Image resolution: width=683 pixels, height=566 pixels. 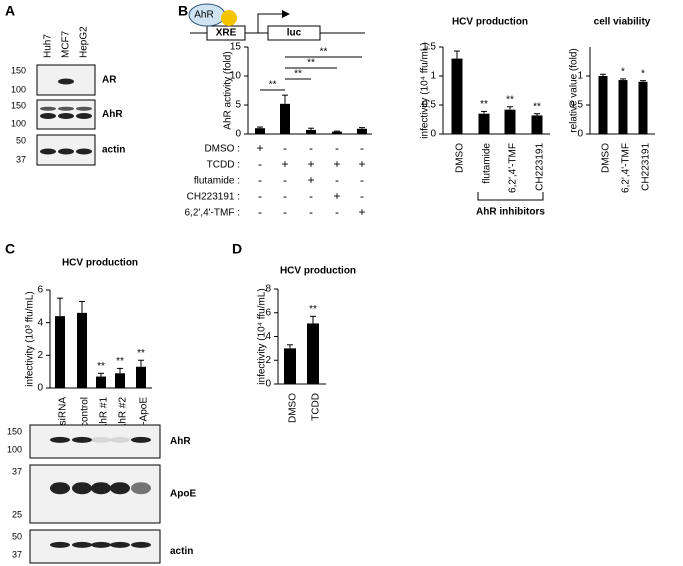 What do you see at coordinates (262, 336) in the screenshot?
I see `y-axis-label: infectivity (10⁴ ffu/mL)` at bounding box center [262, 336].